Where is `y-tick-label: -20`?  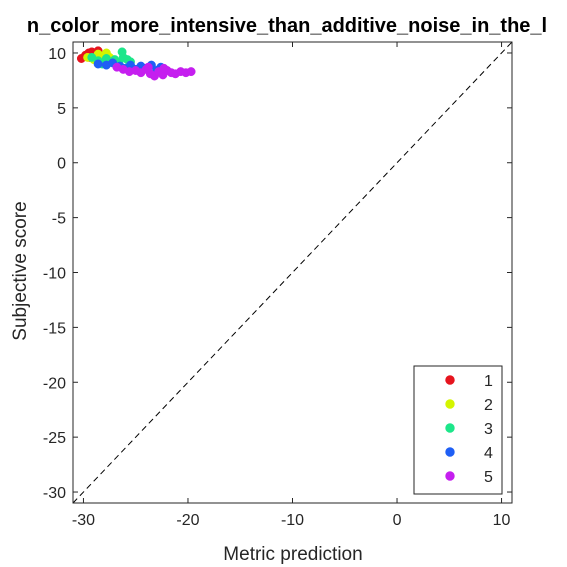 y-tick-label: -20 is located at coordinates (54, 383).